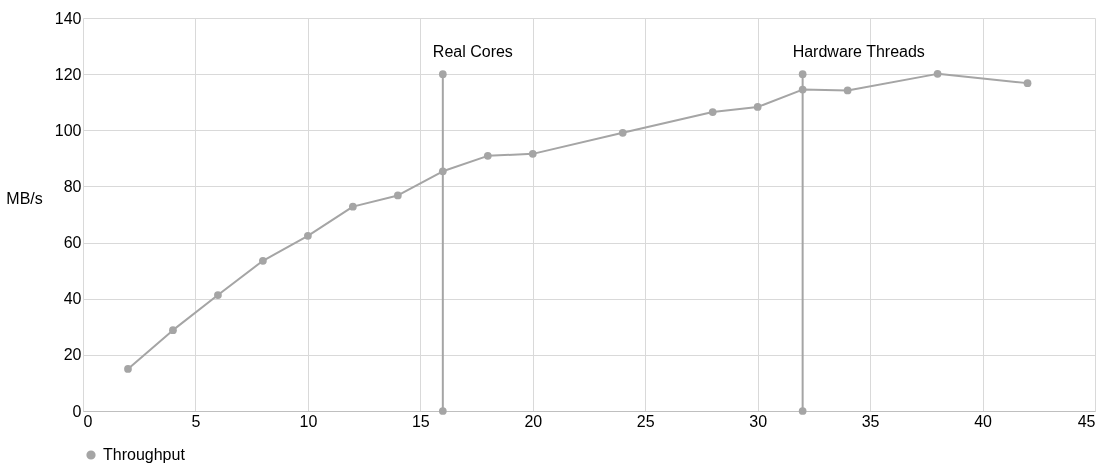 The width and height of the screenshot is (1113, 468). I want to click on x-tick-label: 30, so click(758, 421).